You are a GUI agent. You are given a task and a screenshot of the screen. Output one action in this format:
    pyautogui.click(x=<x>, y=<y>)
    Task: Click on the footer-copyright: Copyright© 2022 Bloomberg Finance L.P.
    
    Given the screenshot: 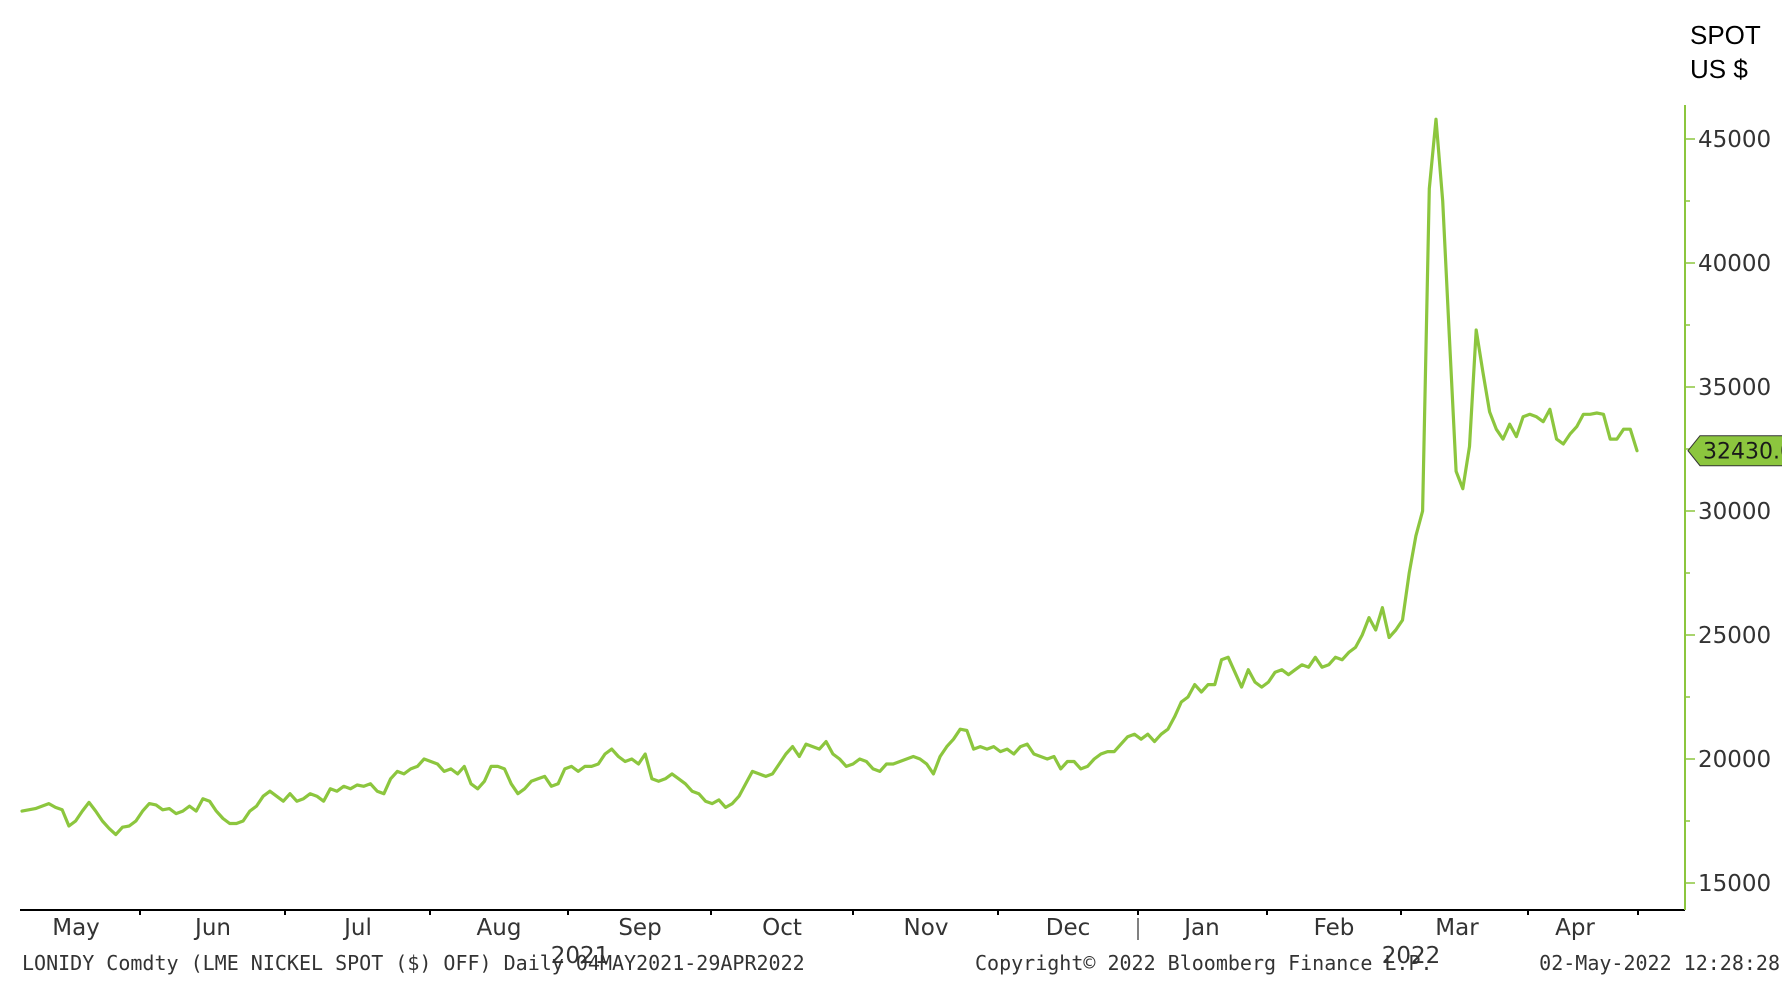 What is the action you would take?
    pyautogui.click(x=1204, y=963)
    